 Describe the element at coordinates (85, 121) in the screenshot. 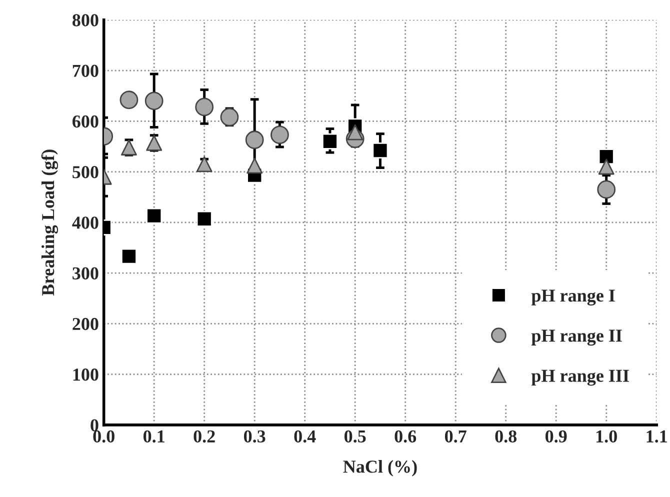

I see `y-tick-label: 600` at that location.